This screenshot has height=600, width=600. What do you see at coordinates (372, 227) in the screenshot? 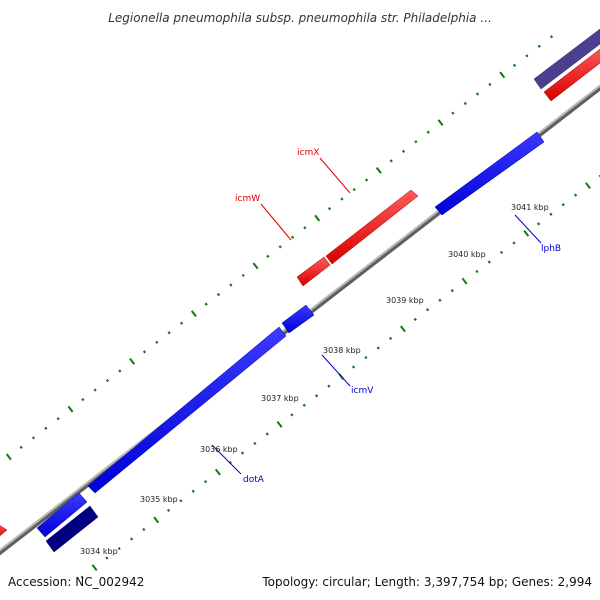
I see `gene-arrow-icmX` at bounding box center [372, 227].